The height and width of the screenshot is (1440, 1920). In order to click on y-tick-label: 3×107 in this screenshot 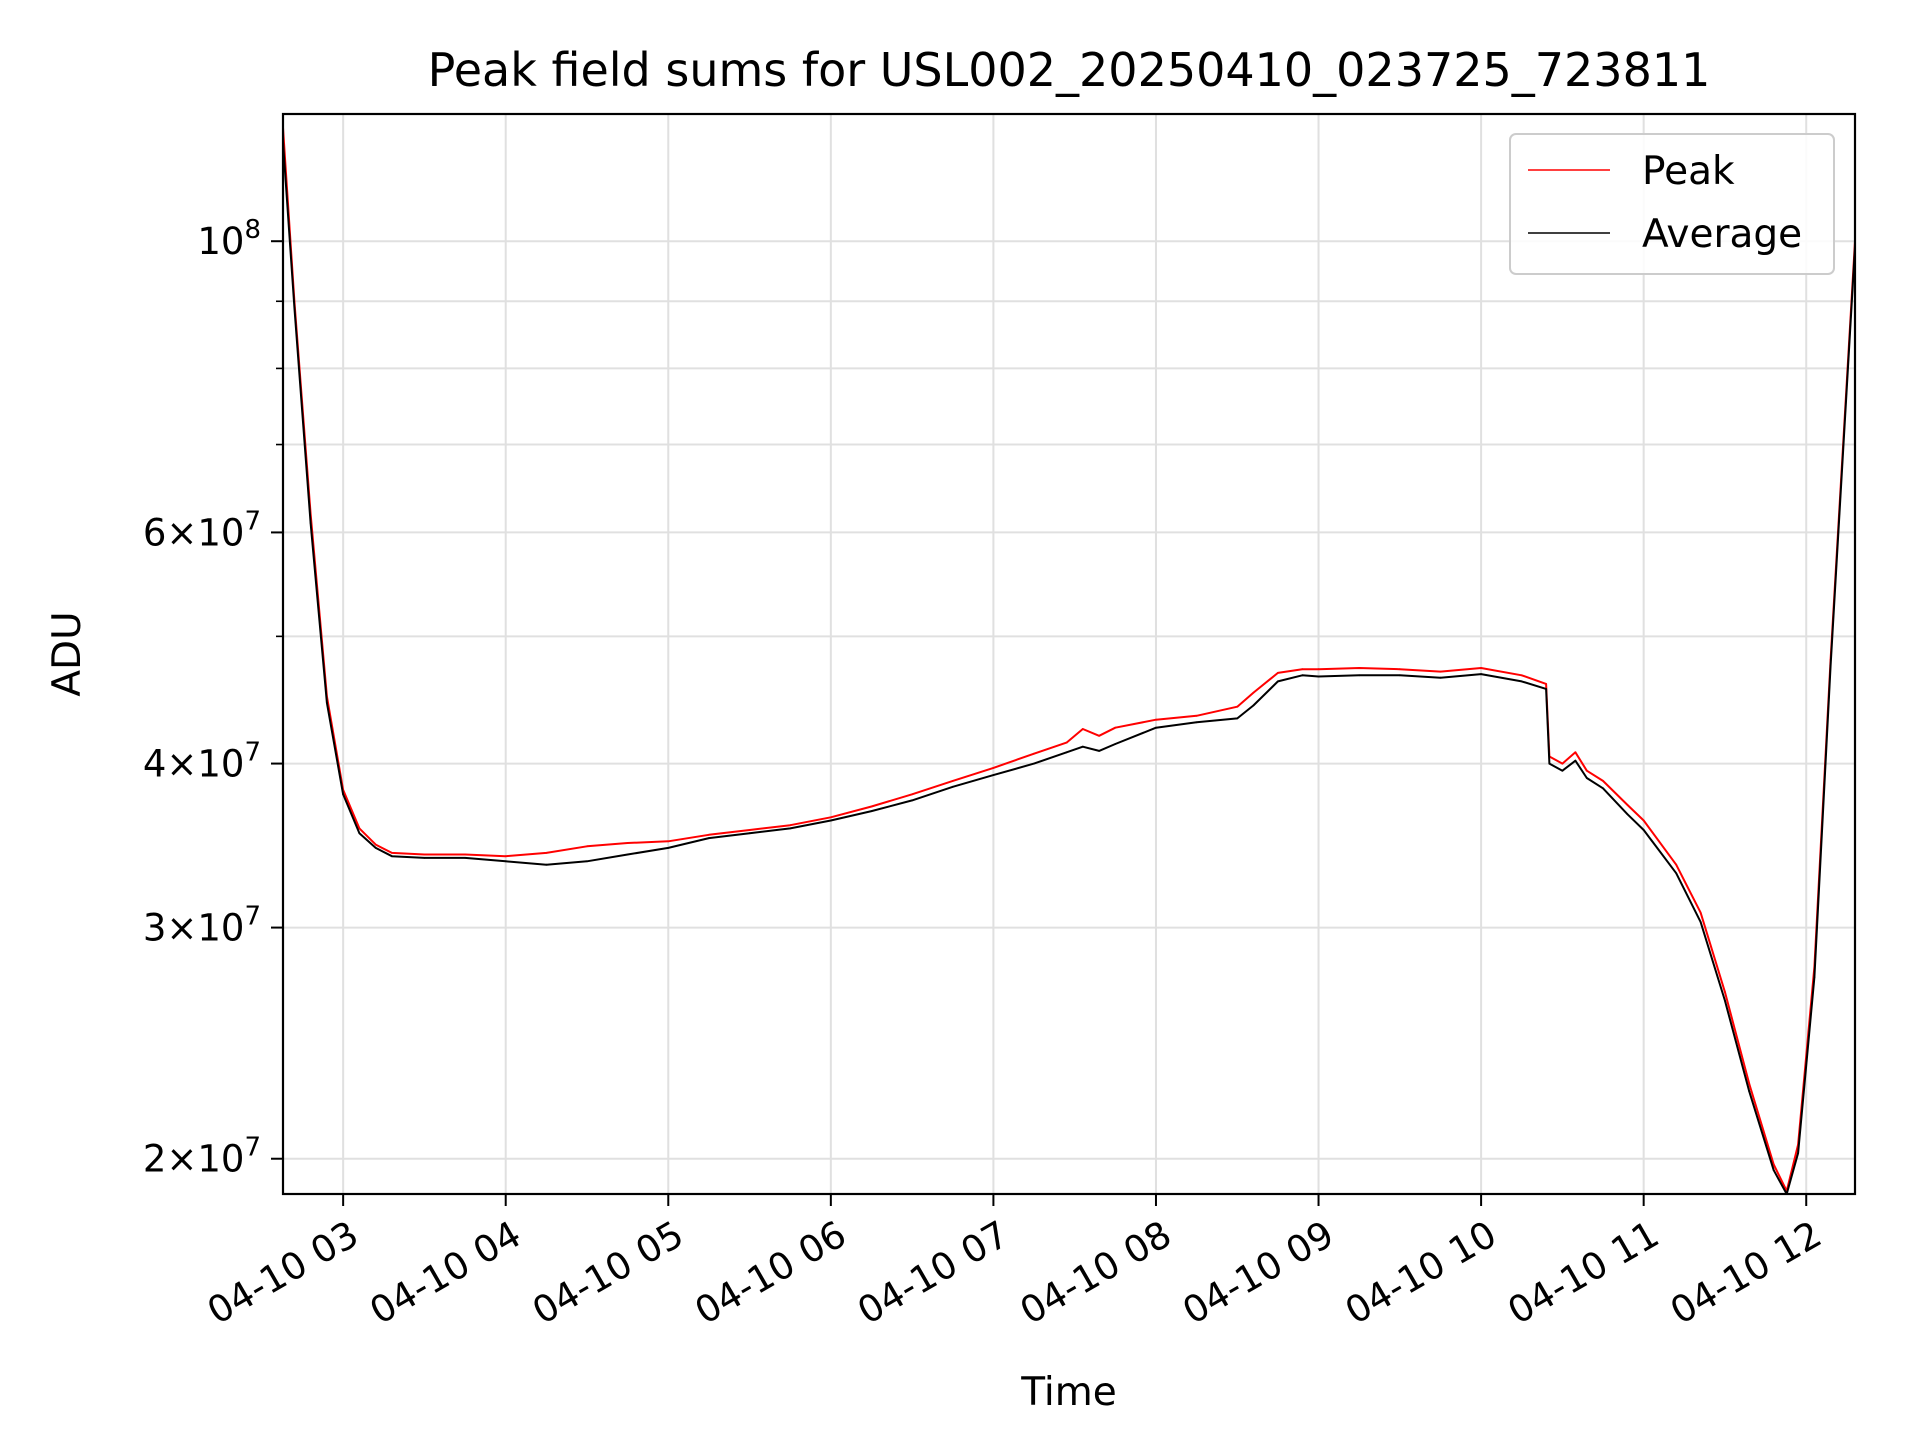, I will do `click(202, 926)`.